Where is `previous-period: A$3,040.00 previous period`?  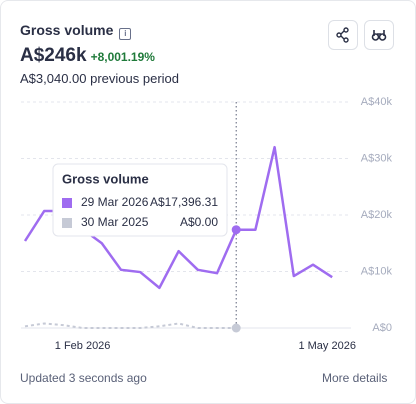 previous-period: A$3,040.00 previous period is located at coordinates (100, 78).